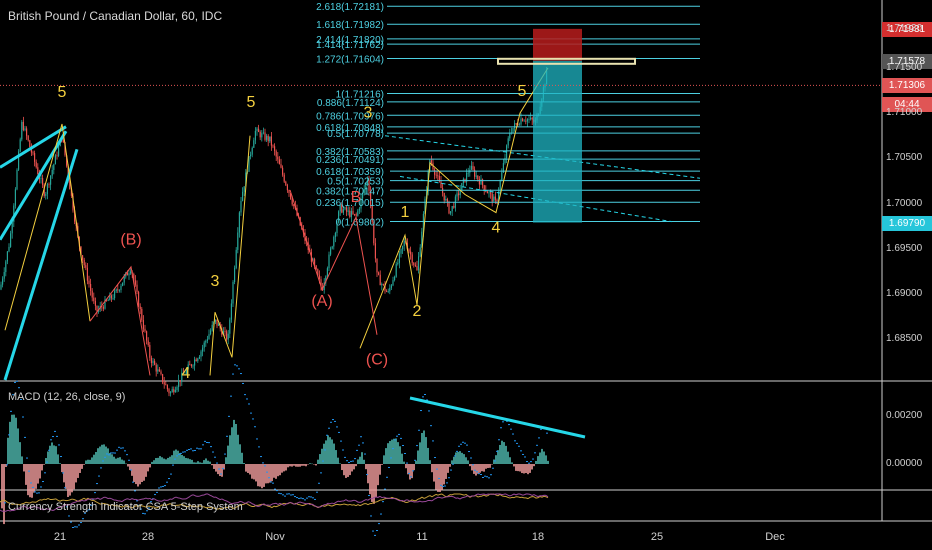 This screenshot has width=932, height=550. I want to click on macd-label: MACD (12, 26, close, 9), so click(67, 397).